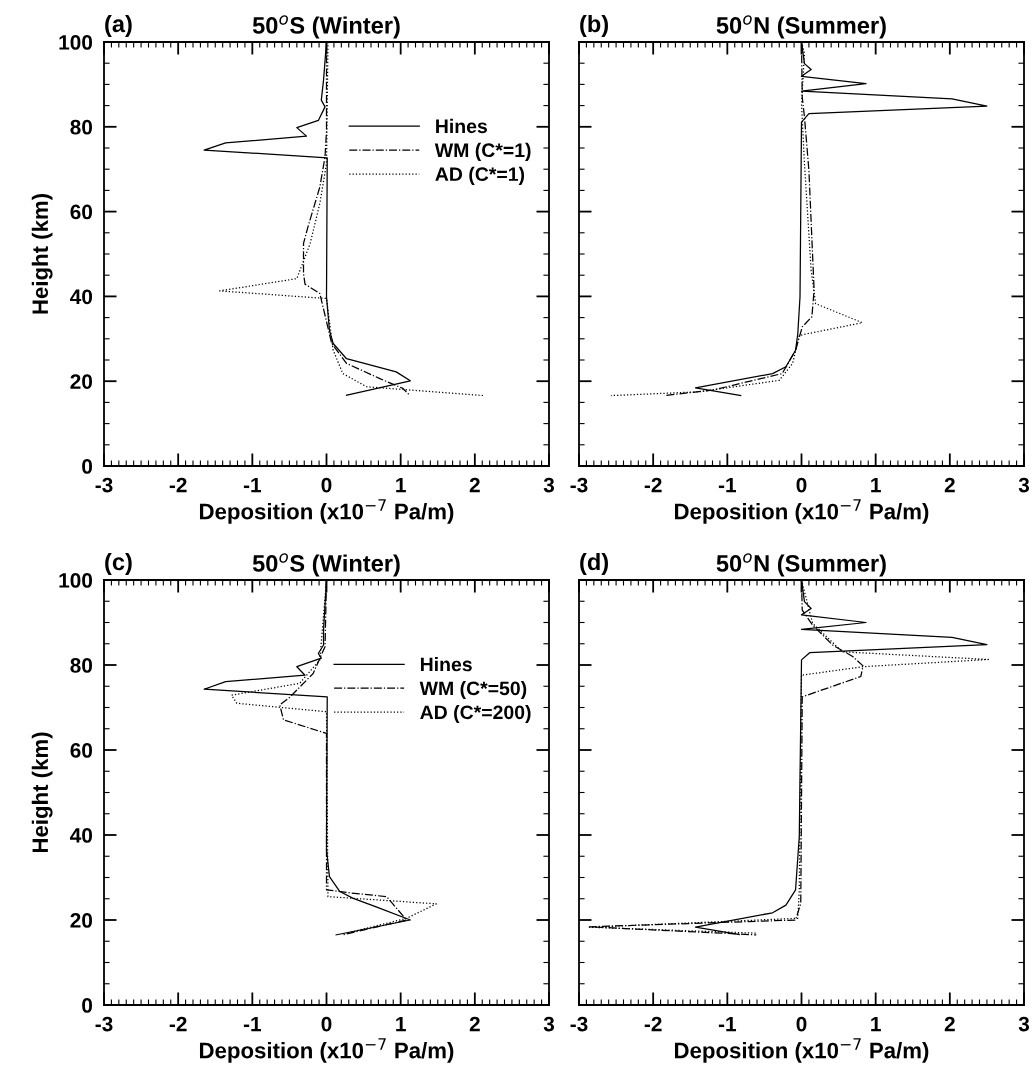 The image size is (1034, 1073). What do you see at coordinates (118, 25) in the screenshot?
I see `text: (a)` at bounding box center [118, 25].